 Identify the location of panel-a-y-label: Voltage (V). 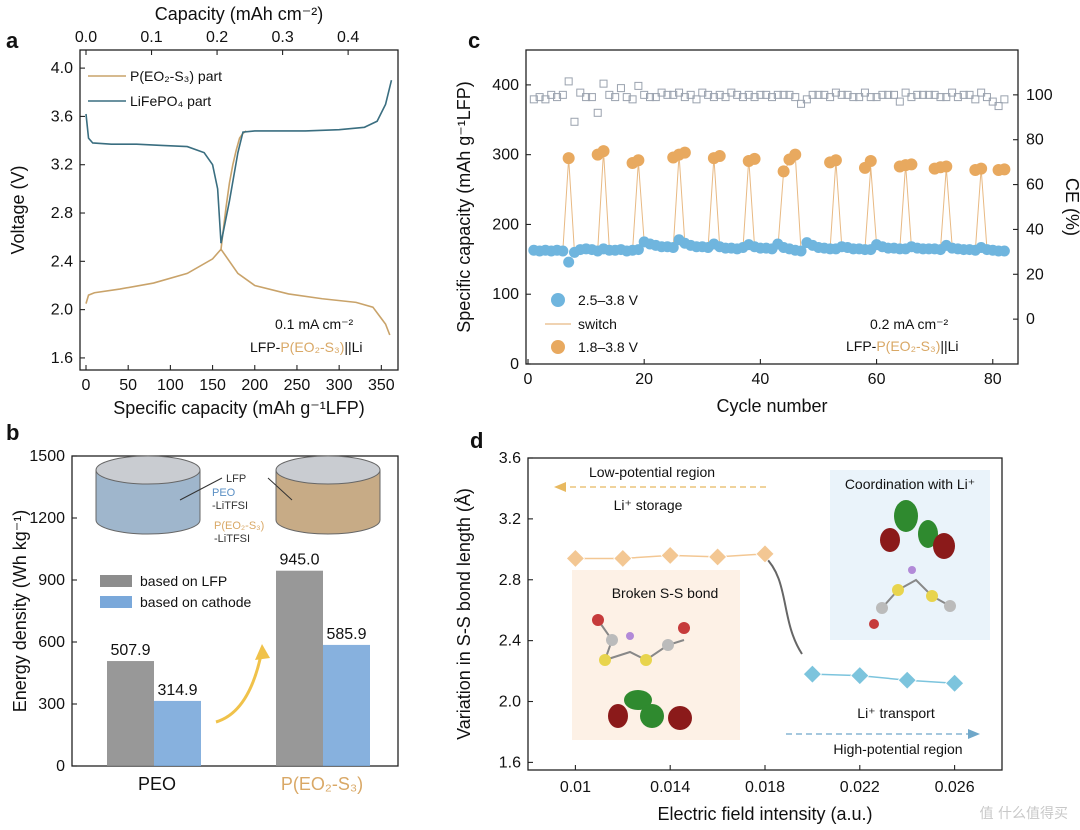
(18, 209).